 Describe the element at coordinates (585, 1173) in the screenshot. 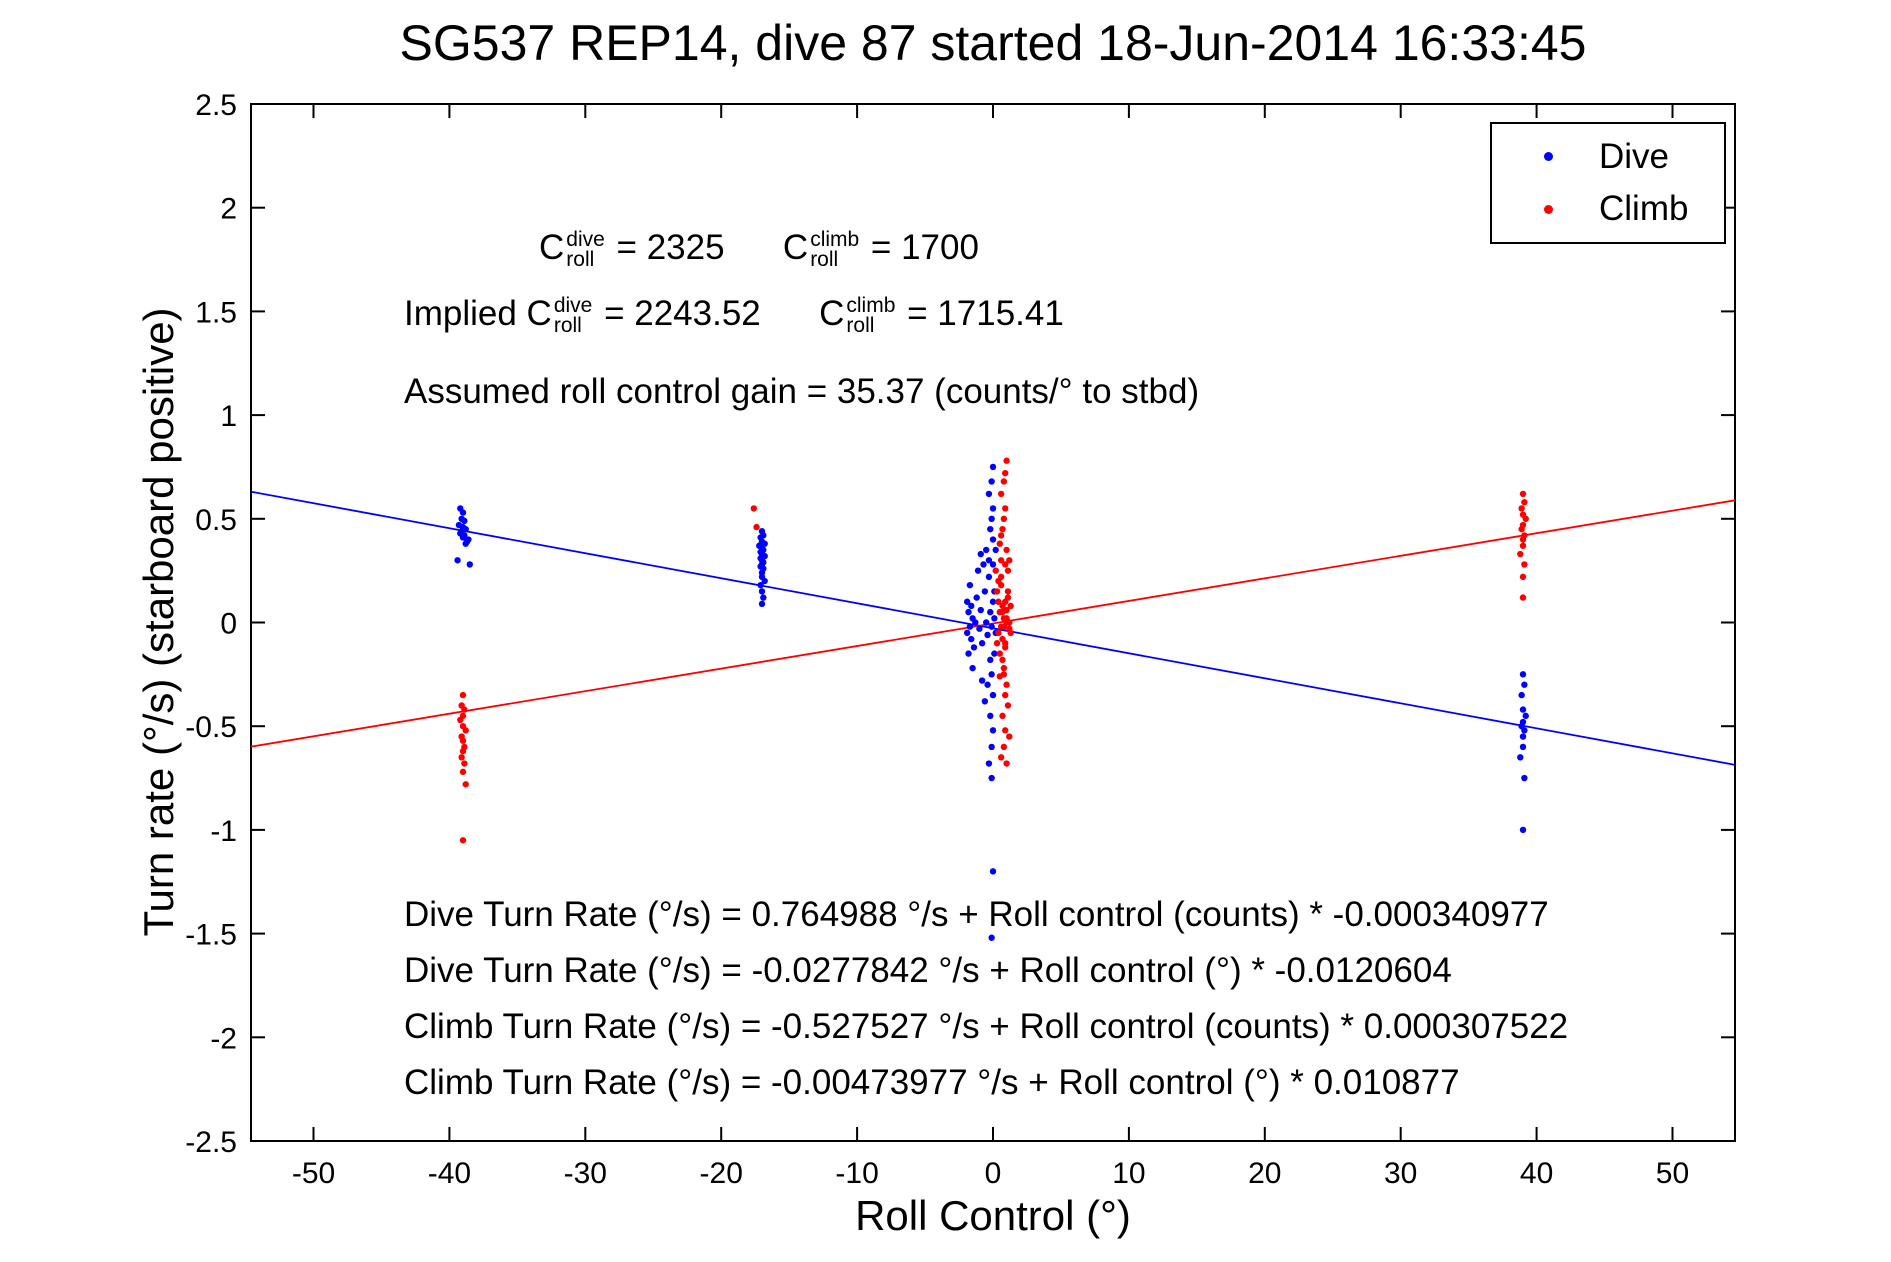

I see `x-tick-label: -30` at that location.